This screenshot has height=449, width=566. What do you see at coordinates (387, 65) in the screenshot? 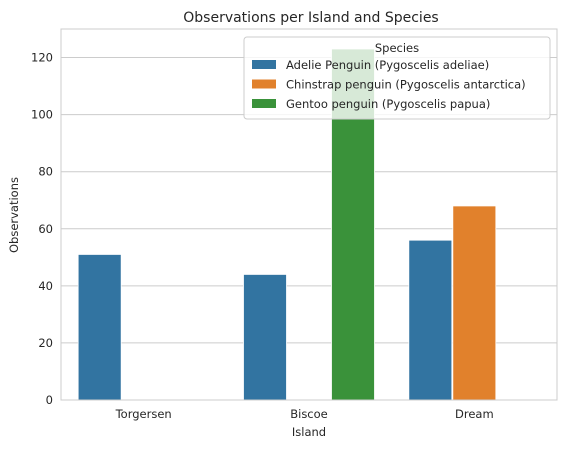
I see `legend-entry: Adelie Penguin (Pygoscelis adeliae)` at bounding box center [387, 65].